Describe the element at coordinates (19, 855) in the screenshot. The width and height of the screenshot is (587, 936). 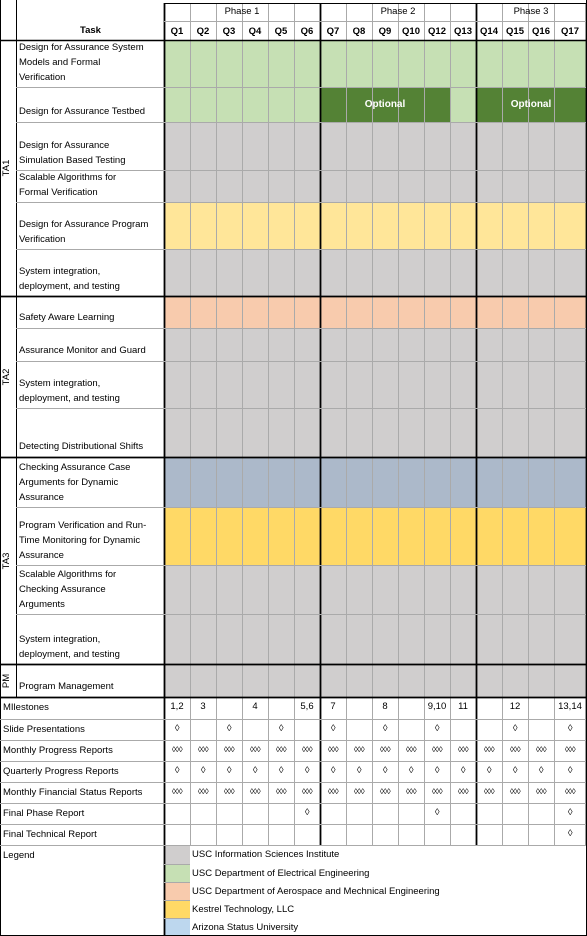
I see `legend-title: Legend` at that location.